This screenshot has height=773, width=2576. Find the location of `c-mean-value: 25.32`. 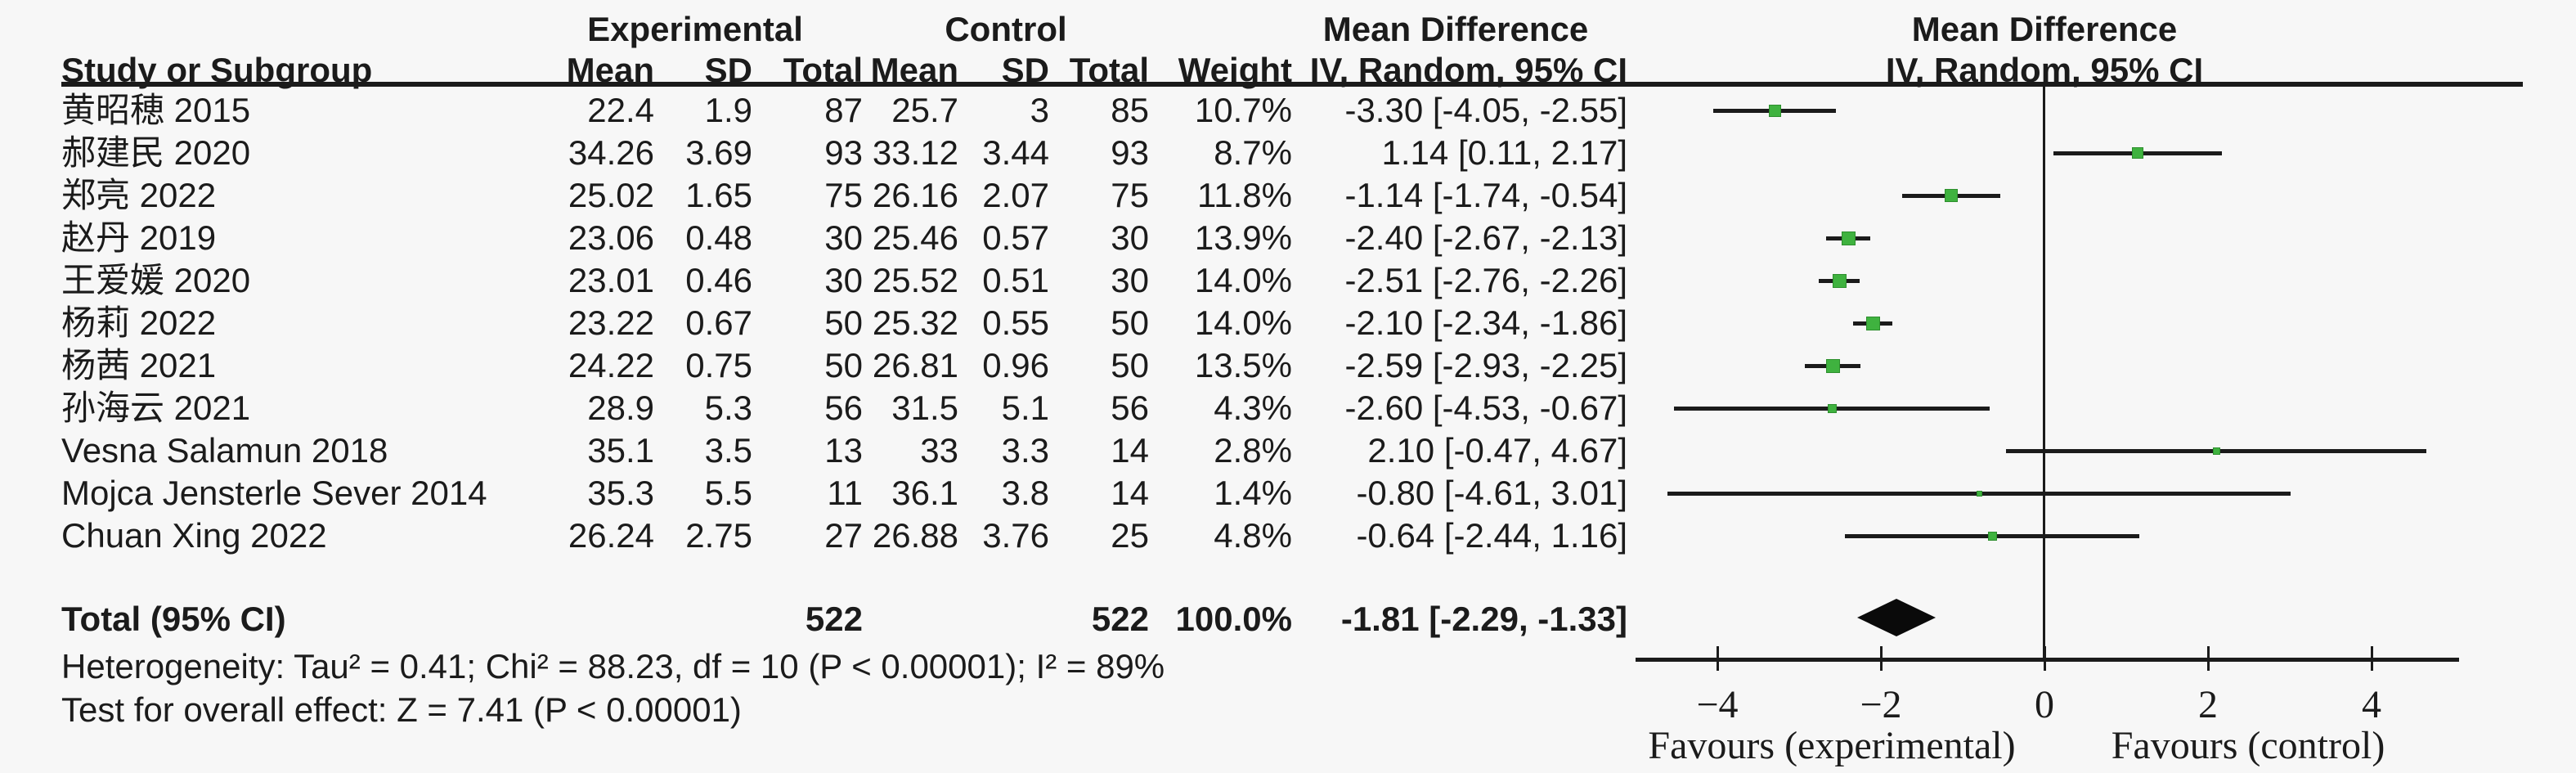

c-mean-value: 25.32 is located at coordinates (915, 323).